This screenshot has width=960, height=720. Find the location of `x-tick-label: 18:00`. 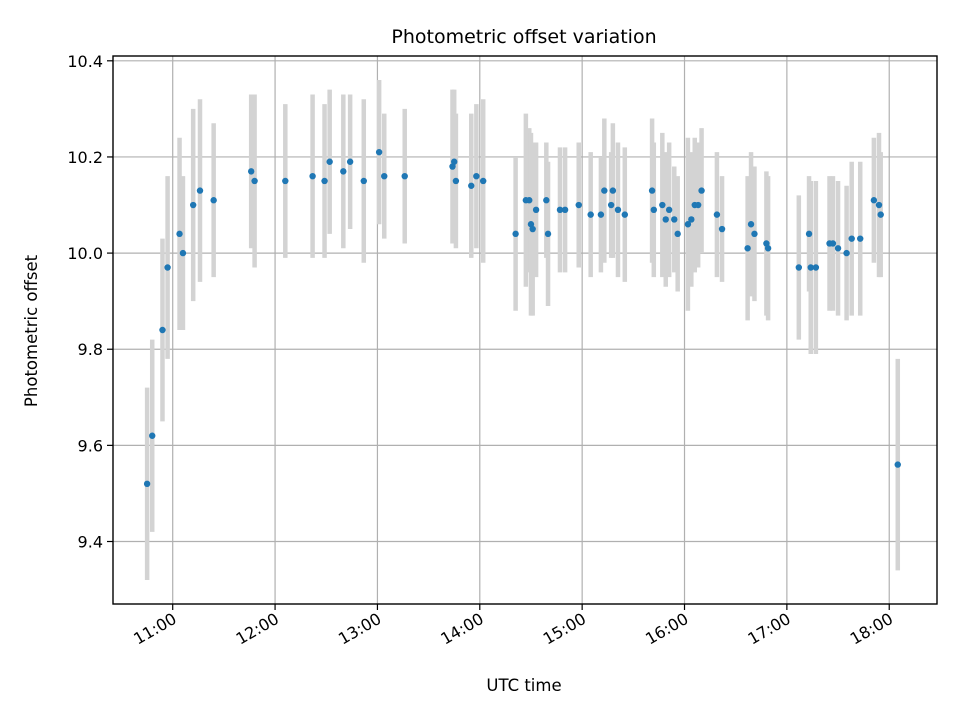

x-tick-label: 18:00 is located at coordinates (871, 629).